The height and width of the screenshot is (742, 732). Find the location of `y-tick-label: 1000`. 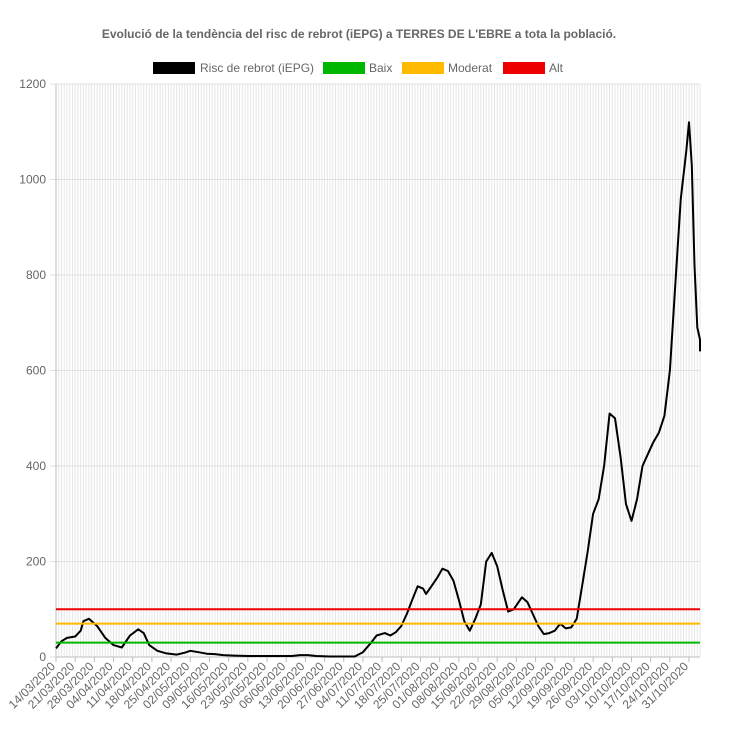

y-tick-label: 1000 is located at coordinates (32, 180).